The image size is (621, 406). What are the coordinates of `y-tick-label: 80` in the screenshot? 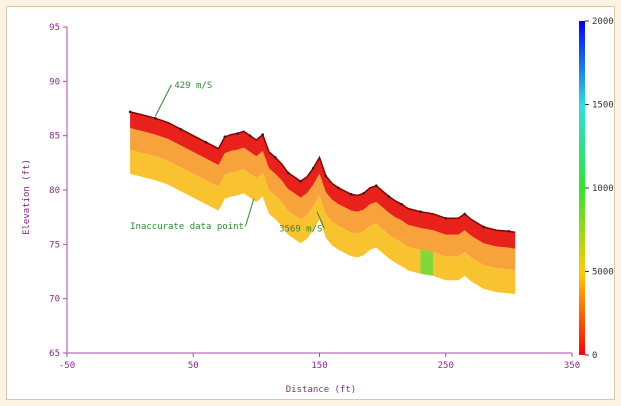 It's located at (54, 191).